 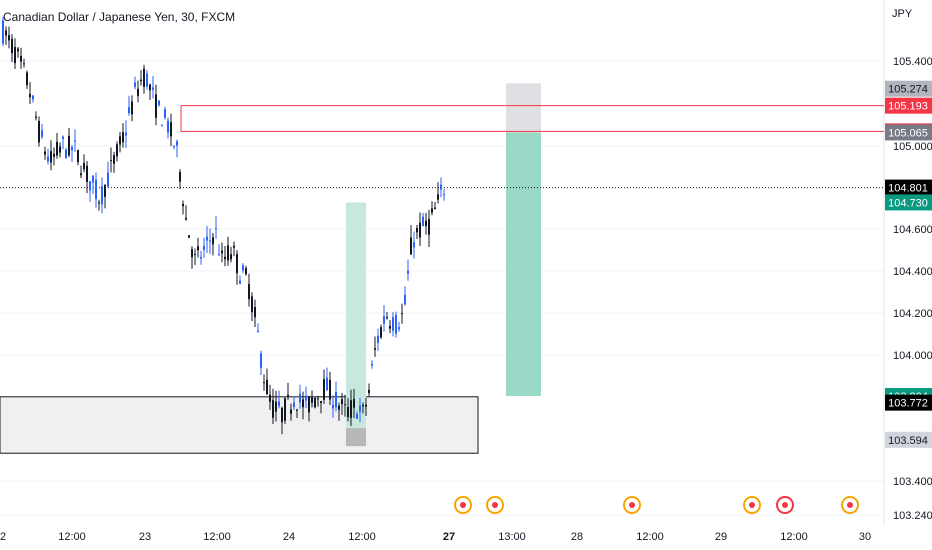 I want to click on position-1-target-area, so click(x=356, y=315).